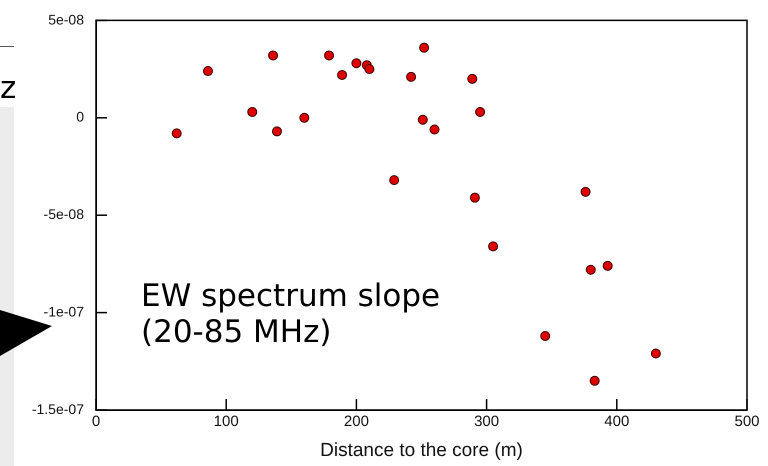  Describe the element at coordinates (66, 19) in the screenshot. I see `y-tick-label: 5e-08` at that location.